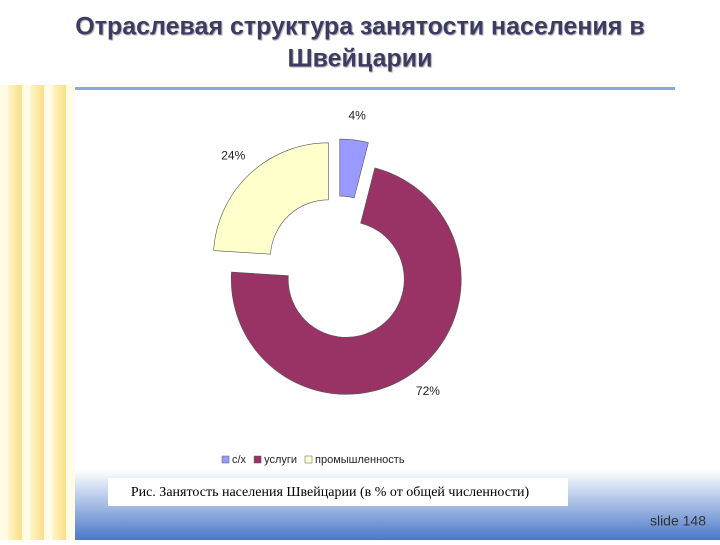 This screenshot has height=545, width=720. What do you see at coordinates (678, 521) in the screenshot?
I see `slide-number: slide 148` at bounding box center [678, 521].